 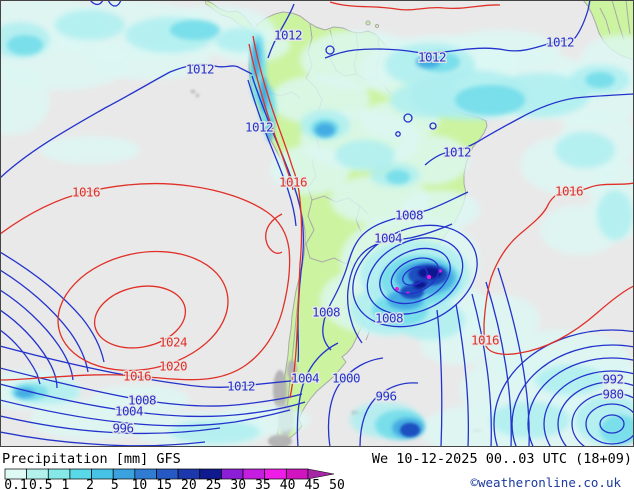 I want to click on colorbar-arrow-icon, so click(x=321, y=474).